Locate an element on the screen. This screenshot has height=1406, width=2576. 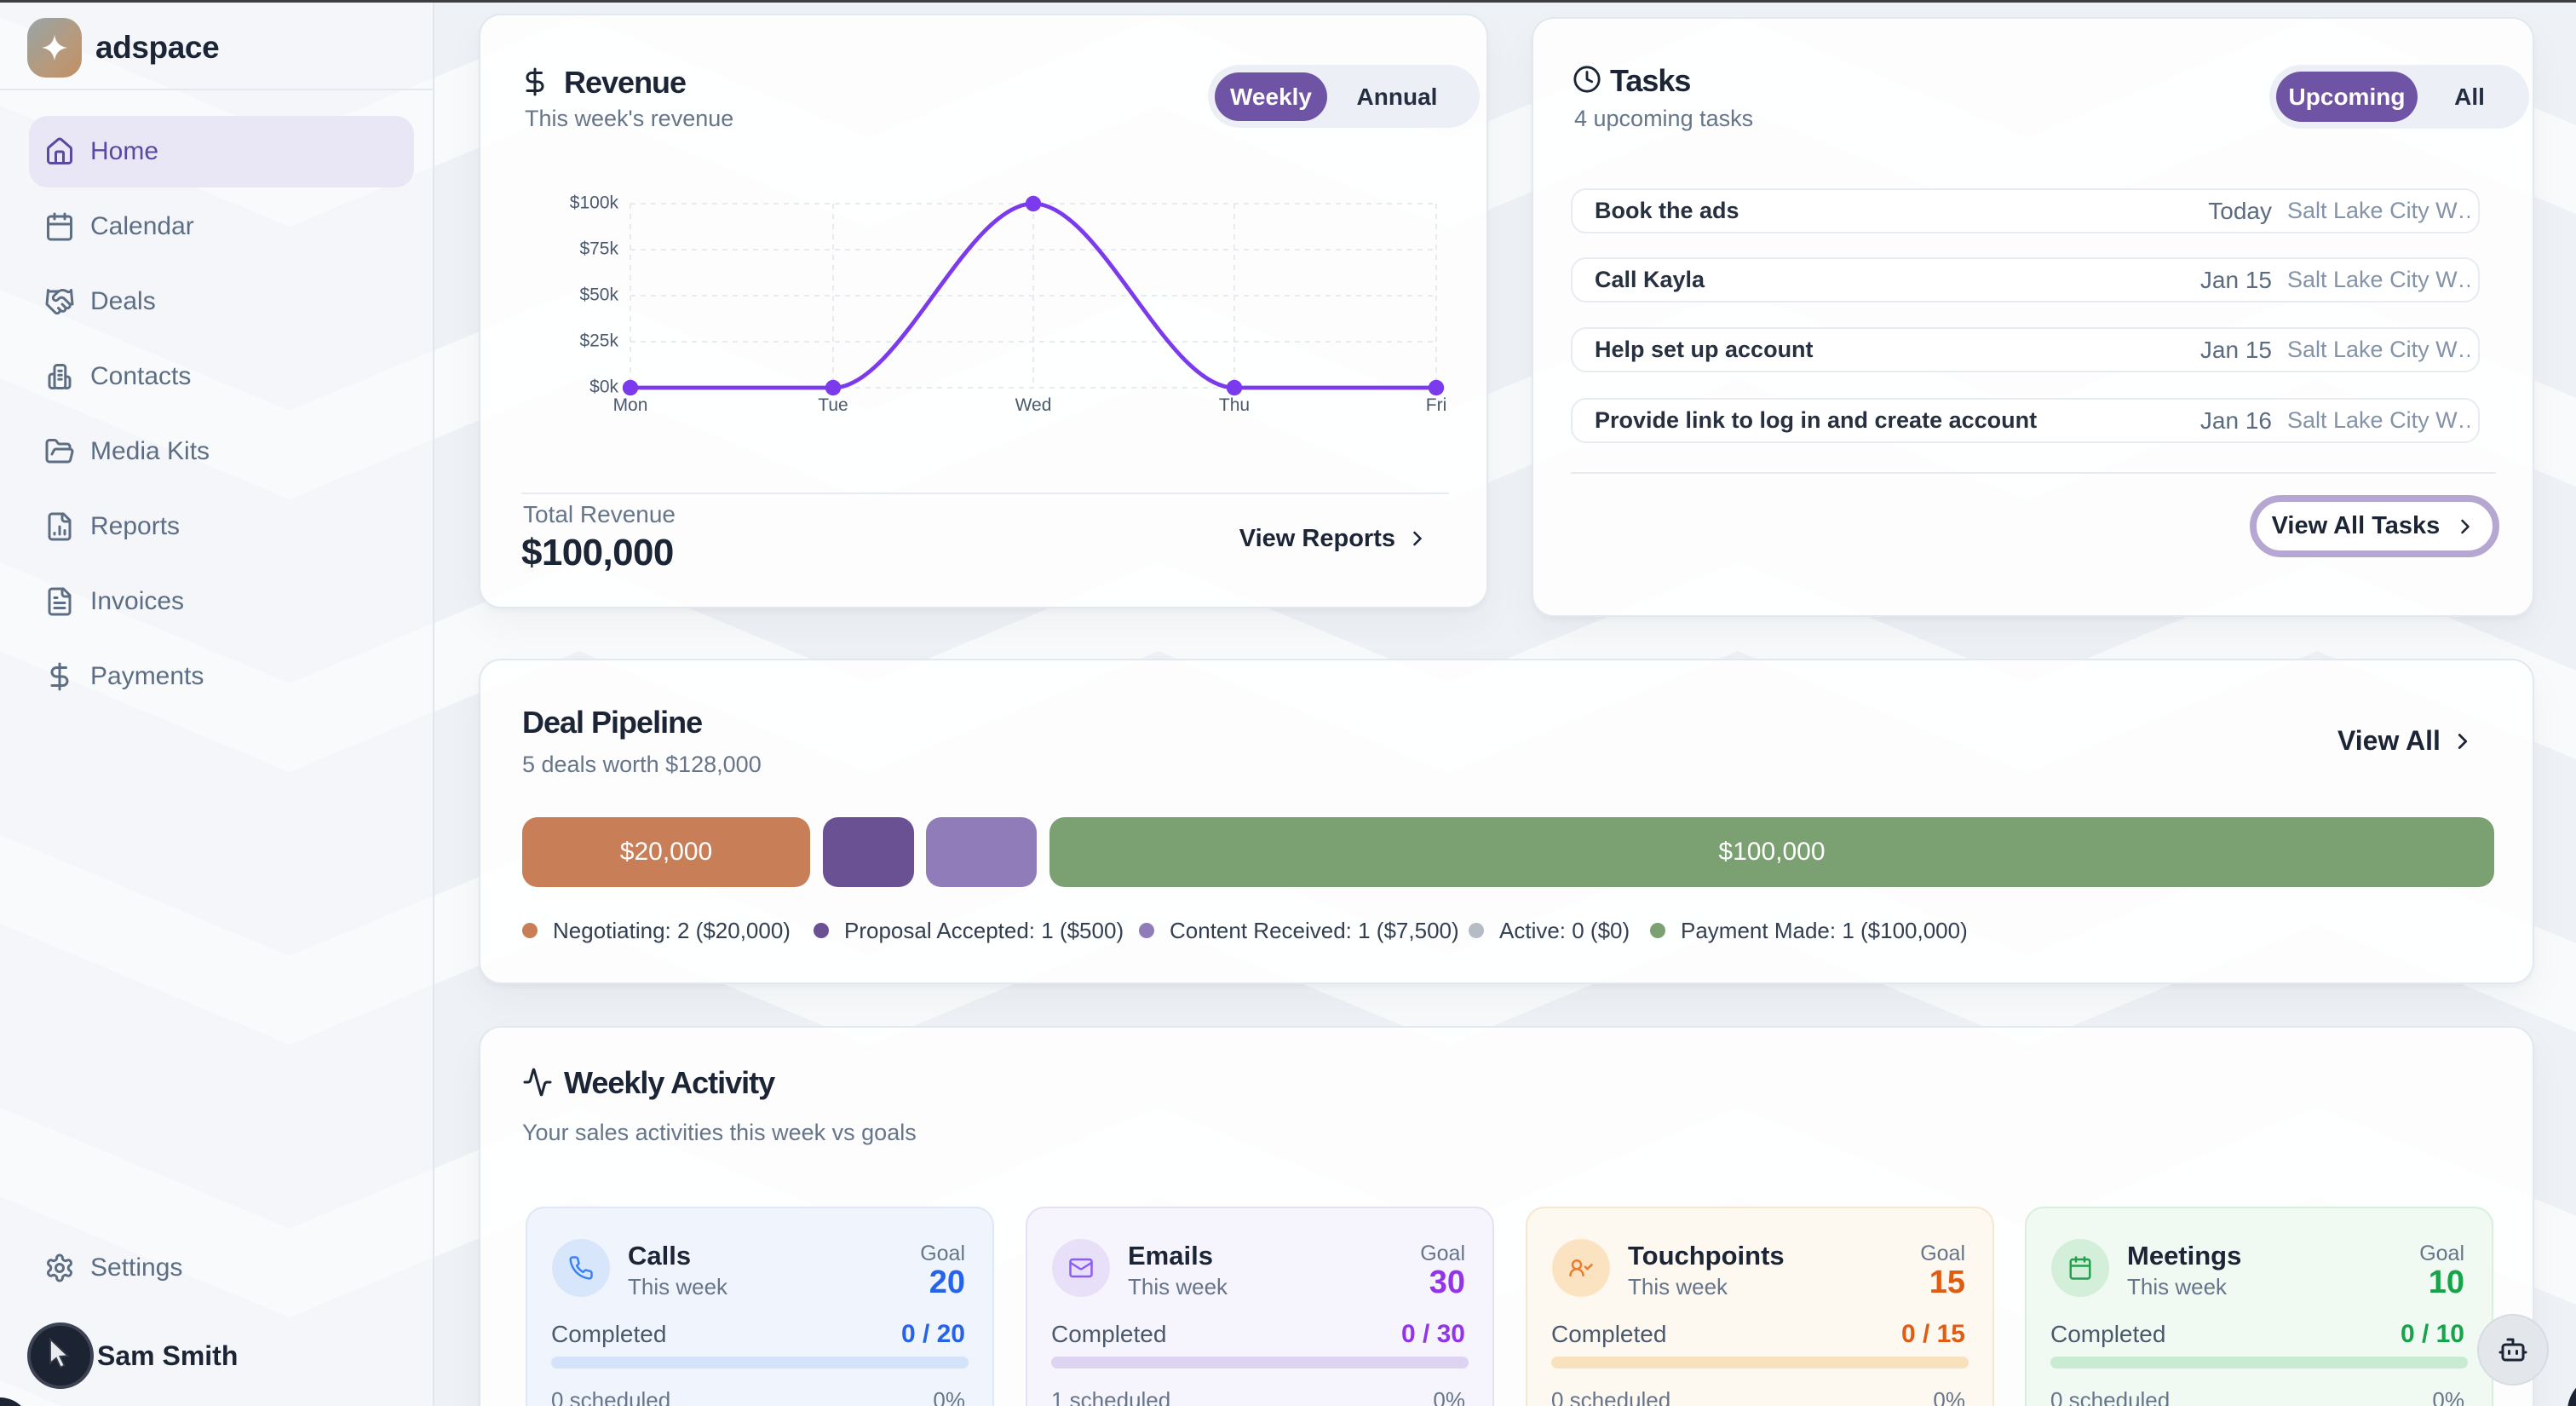
svg-text: Thu is located at coordinates (1235, 405).